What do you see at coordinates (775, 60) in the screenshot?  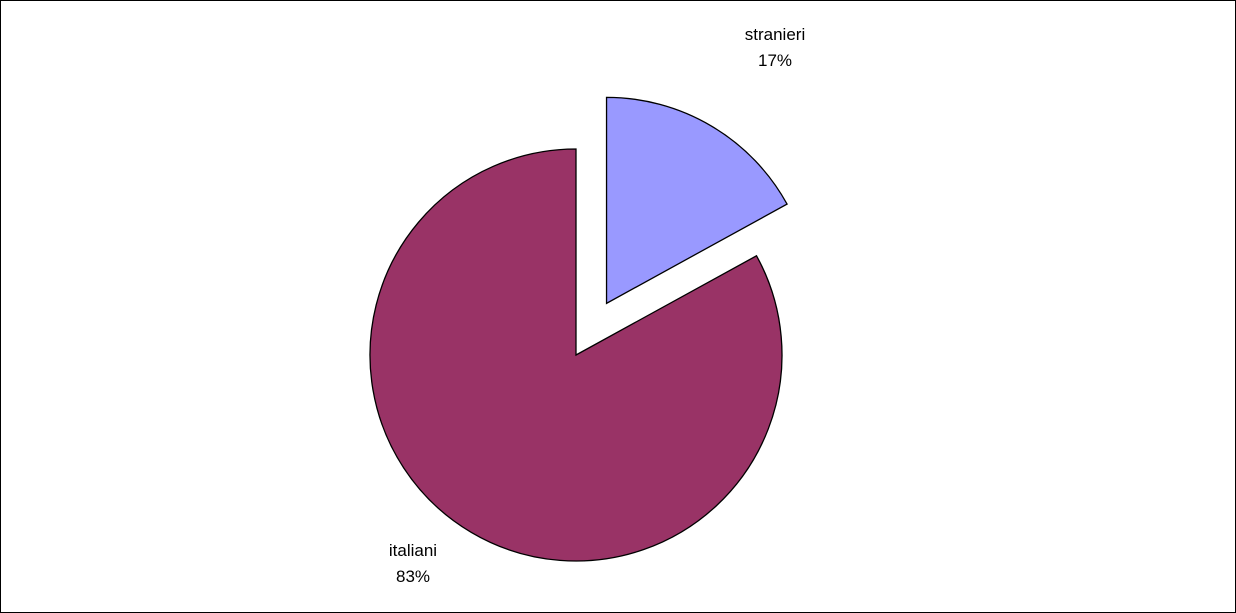 I see `slice-percent-label: 17%` at bounding box center [775, 60].